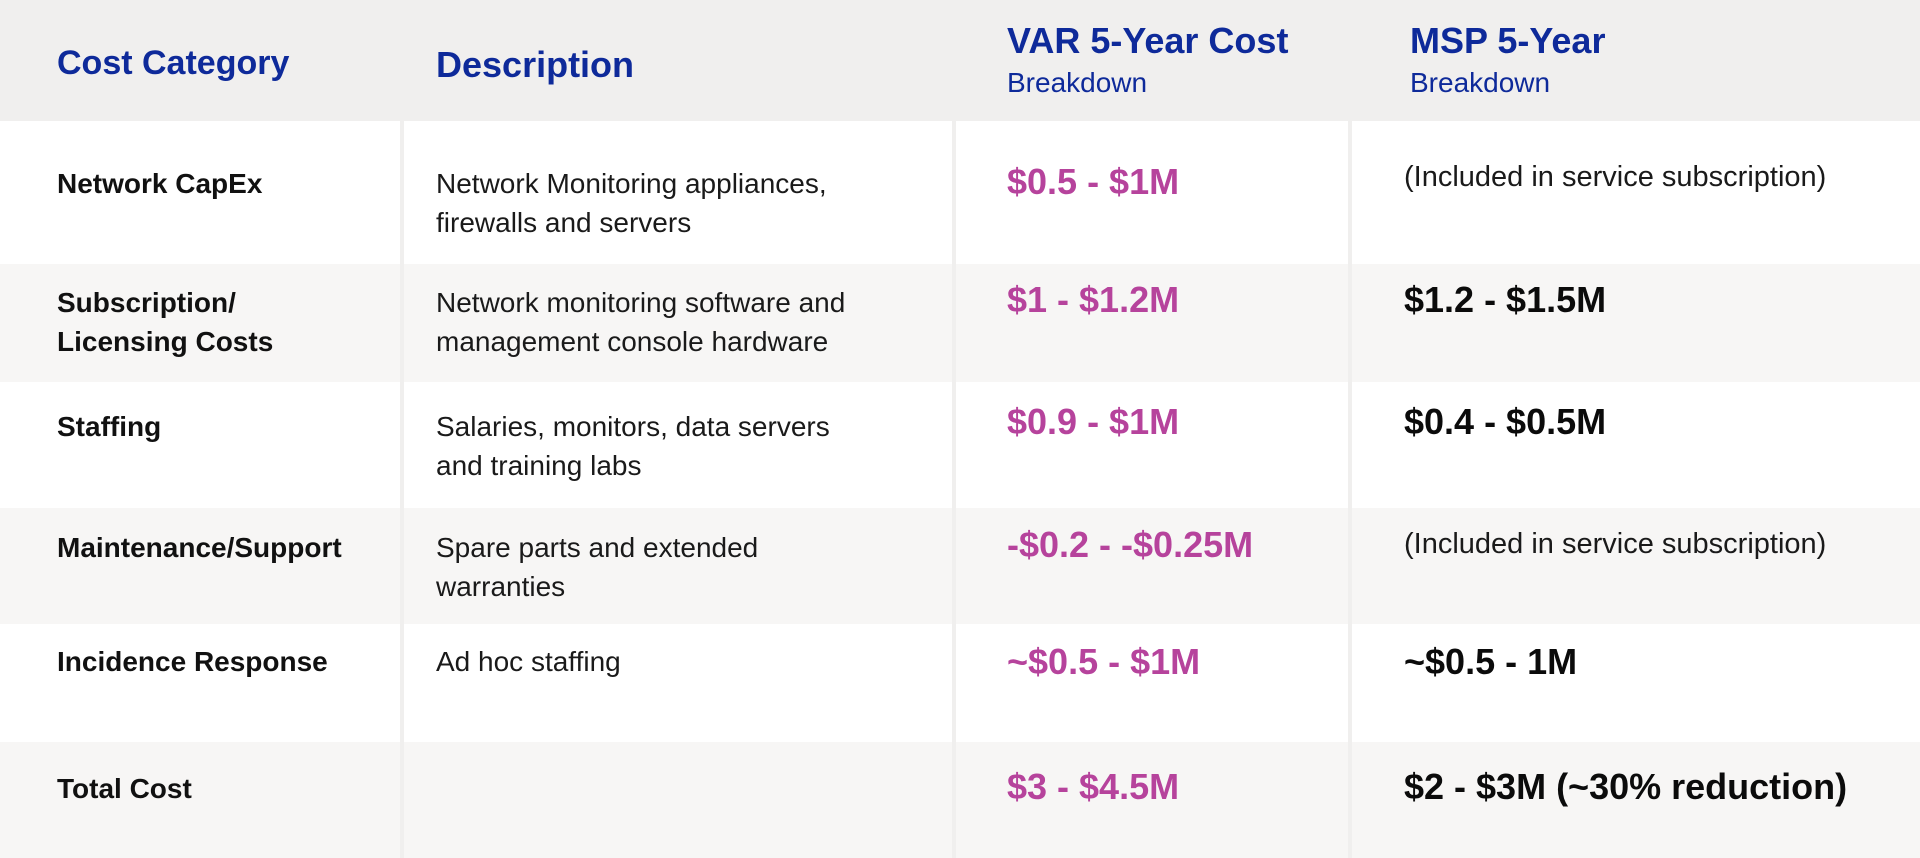 The image size is (1920, 858). What do you see at coordinates (173, 63) in the screenshot?
I see `header-cost-category: Cost Category` at bounding box center [173, 63].